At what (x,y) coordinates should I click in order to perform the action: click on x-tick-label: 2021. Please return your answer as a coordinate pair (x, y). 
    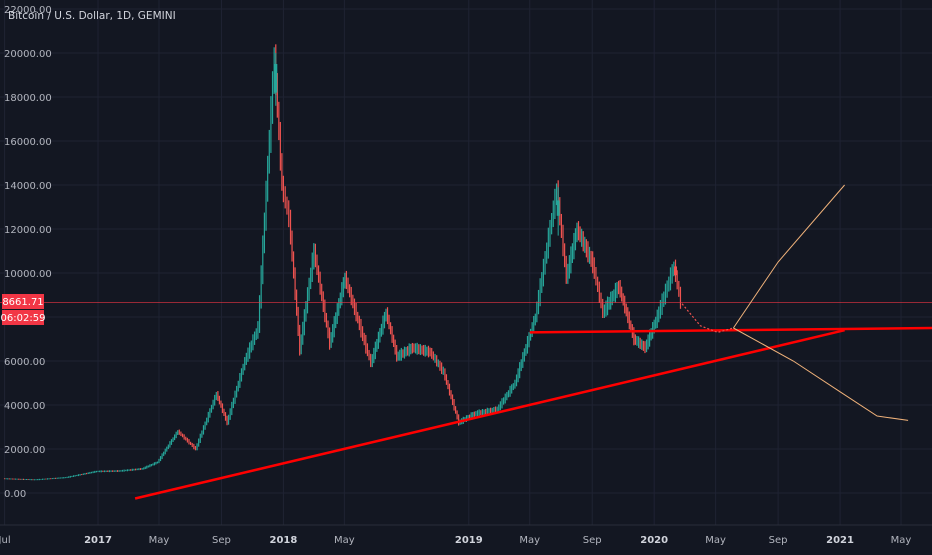
    Looking at the image, I should click on (840, 540).